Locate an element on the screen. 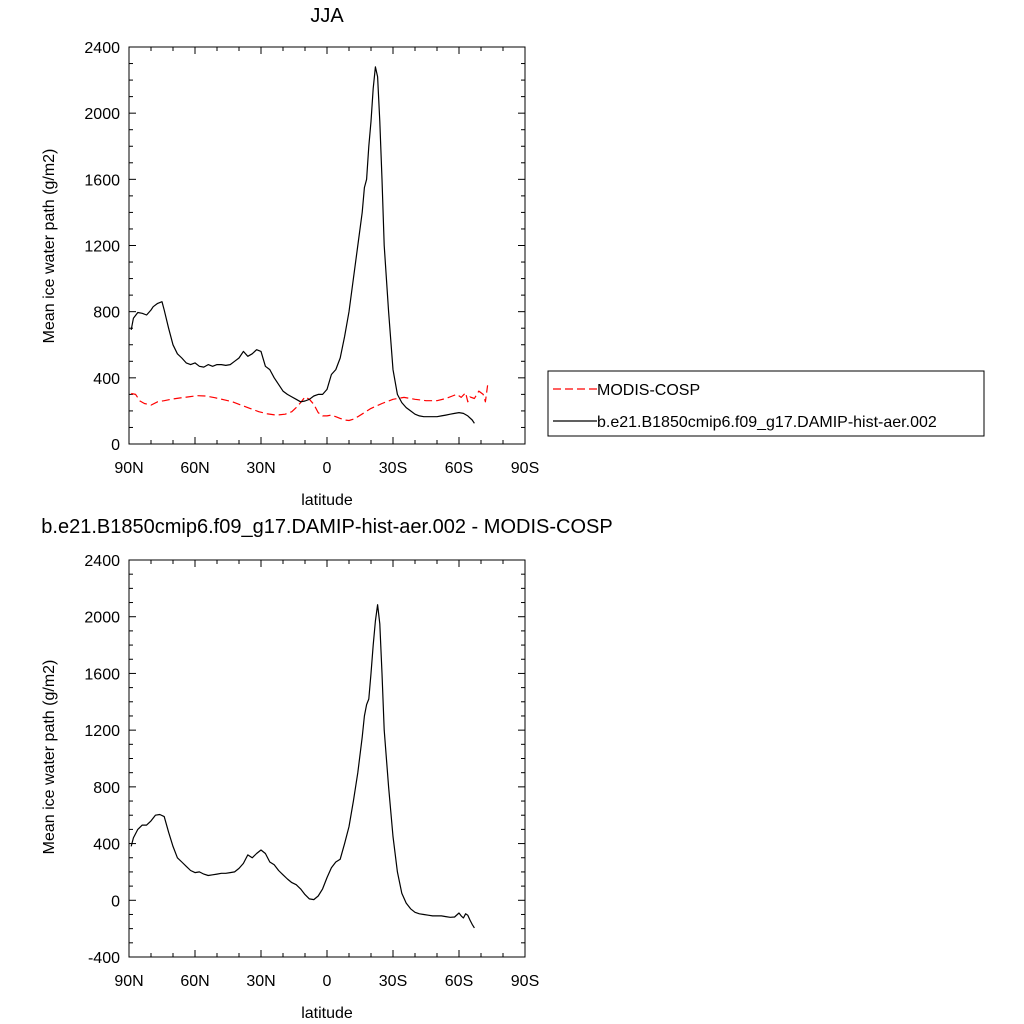  bottom-y-tick-label: 800 is located at coordinates (106, 788).